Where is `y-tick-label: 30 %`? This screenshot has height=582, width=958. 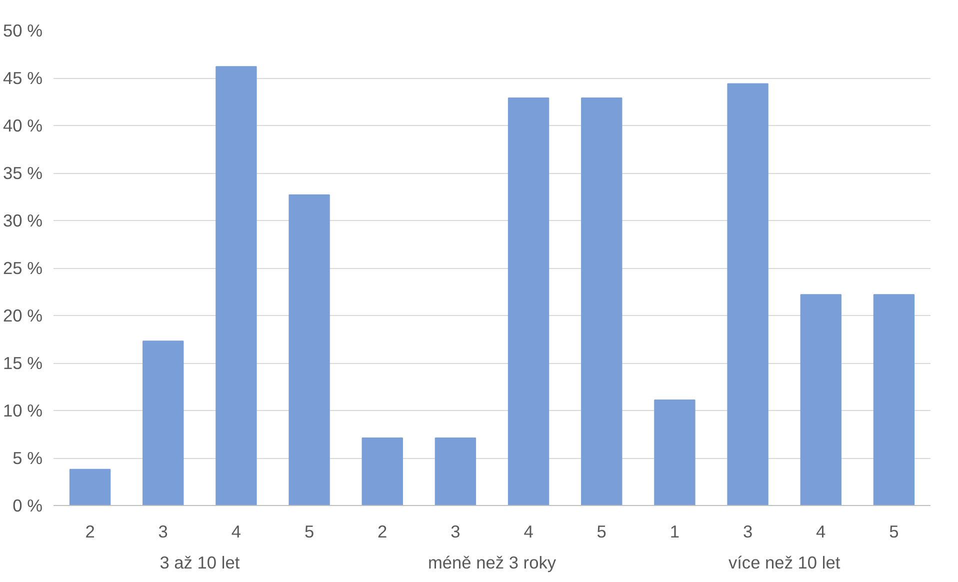
y-tick-label: 30 % is located at coordinates (23, 220).